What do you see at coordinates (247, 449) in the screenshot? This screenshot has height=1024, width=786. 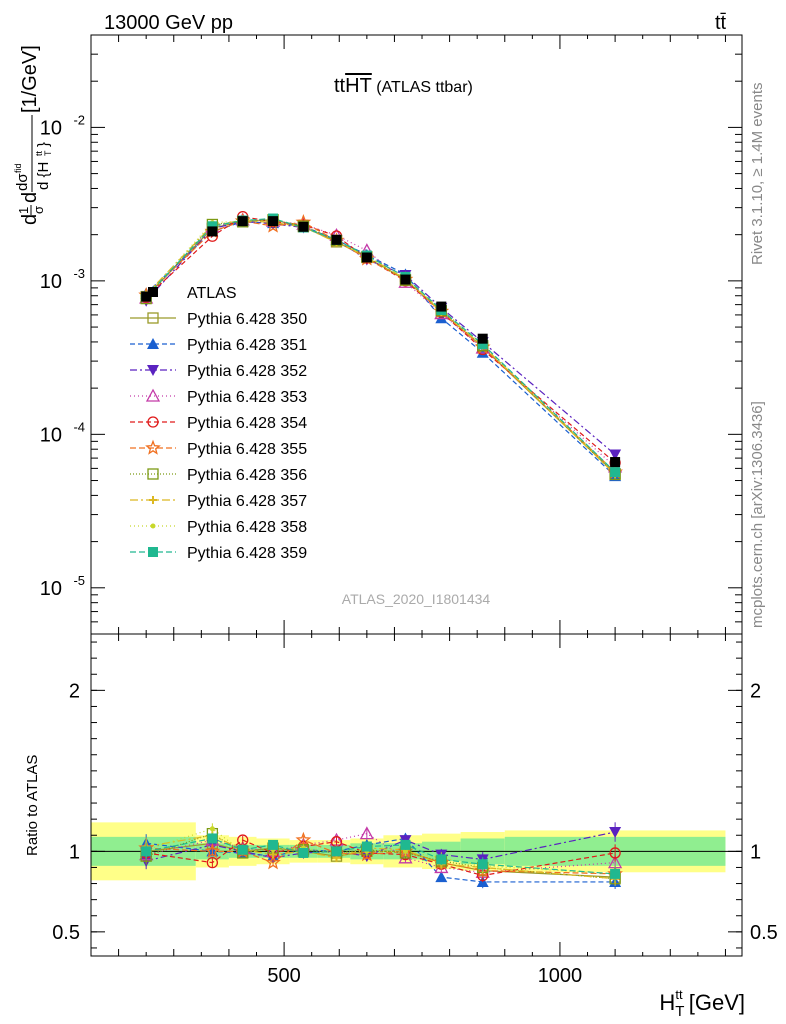 I see `legend-label: Pythia 6.428 355` at bounding box center [247, 449].